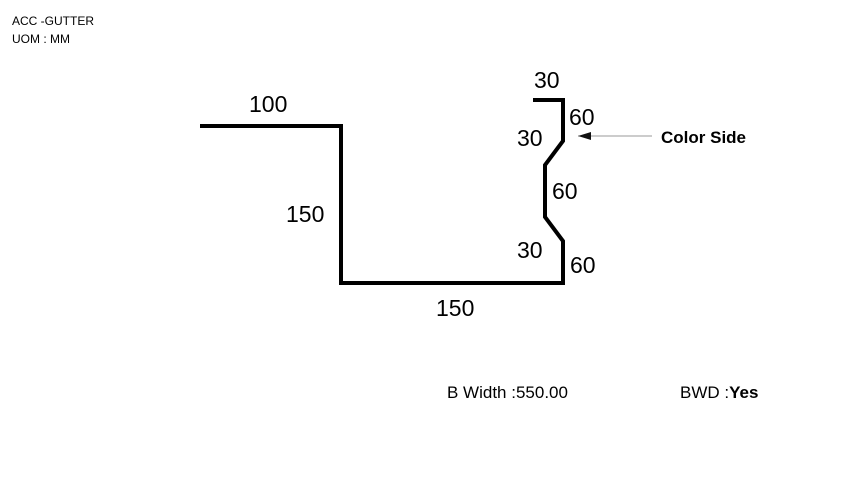  What do you see at coordinates (582, 117) in the screenshot?
I see `dim-right-upper-wall: 60` at bounding box center [582, 117].